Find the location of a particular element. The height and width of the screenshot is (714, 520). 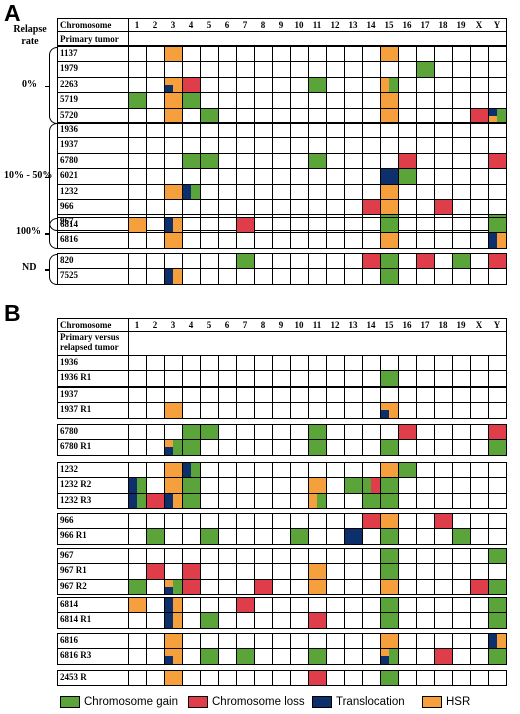

panel-a-col-header-6: 6 is located at coordinates (227, 25).